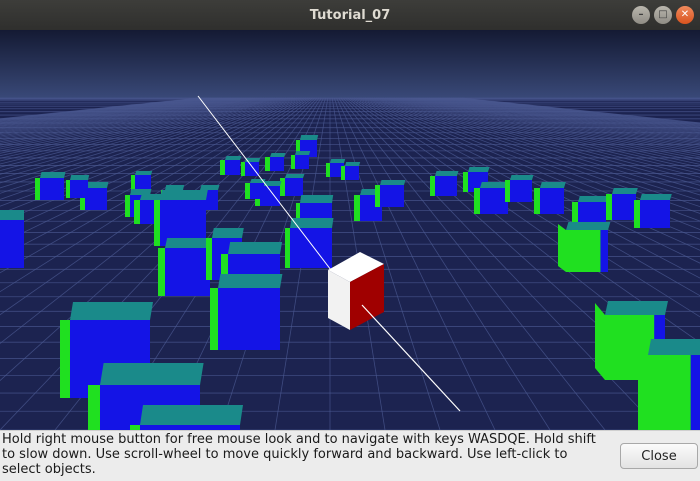  Describe the element at coordinates (659, 456) in the screenshot. I see `close-button: Close` at that location.